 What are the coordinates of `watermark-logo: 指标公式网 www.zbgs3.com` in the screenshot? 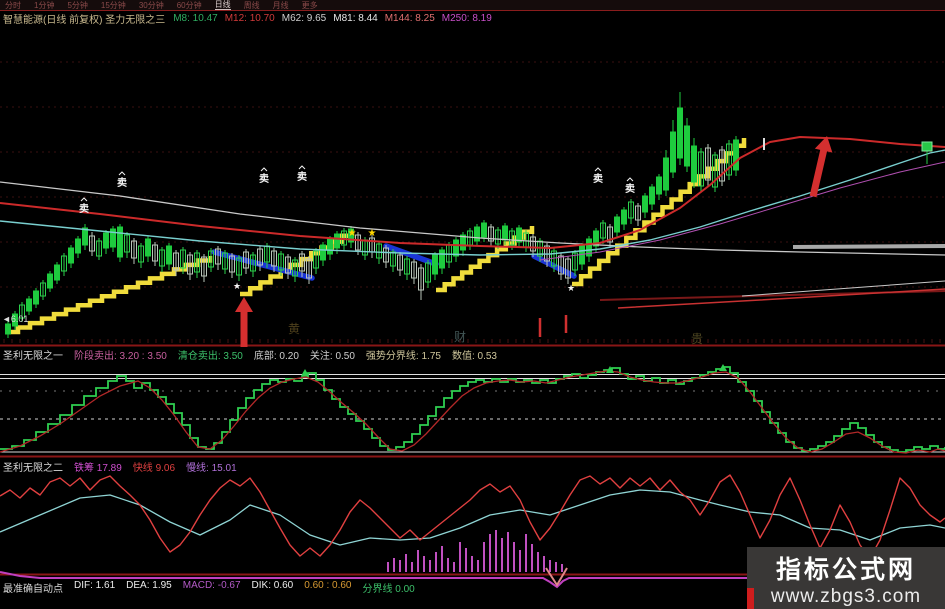 It's located at (846, 578).